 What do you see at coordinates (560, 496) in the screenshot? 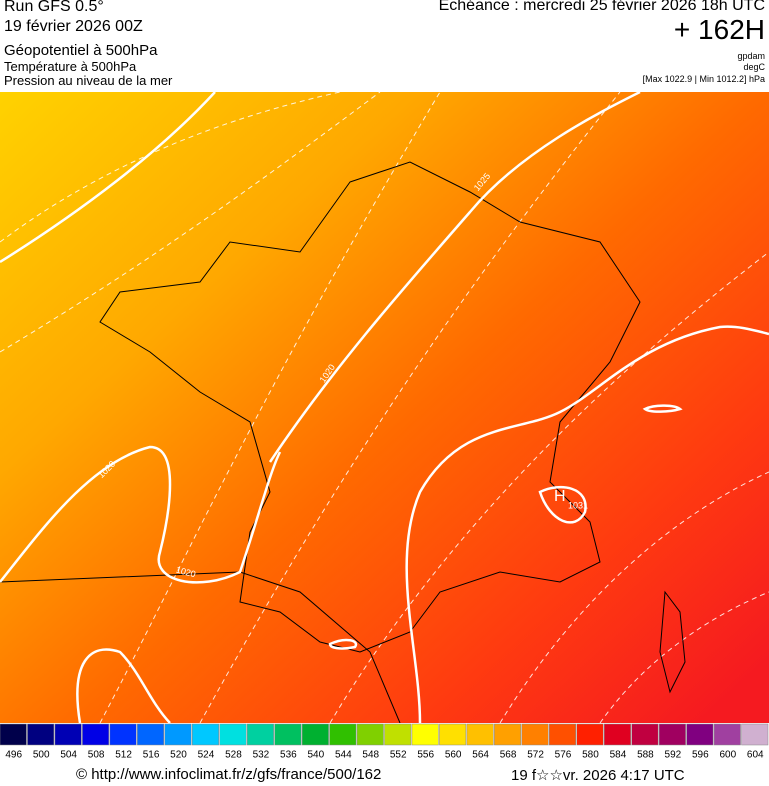
I see `high-marker: H` at bounding box center [560, 496].